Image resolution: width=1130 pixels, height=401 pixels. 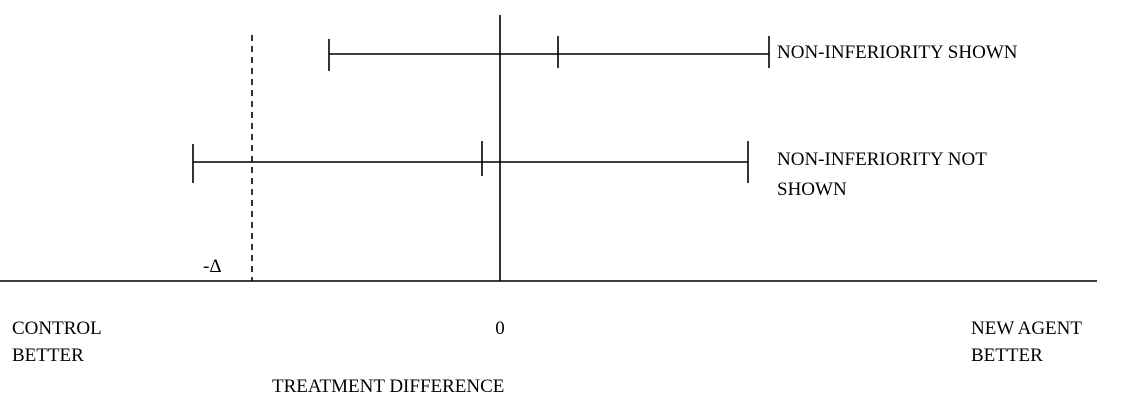 What do you see at coordinates (470, 162) in the screenshot?
I see `interval-non-inferiority-not-shown` at bounding box center [470, 162].